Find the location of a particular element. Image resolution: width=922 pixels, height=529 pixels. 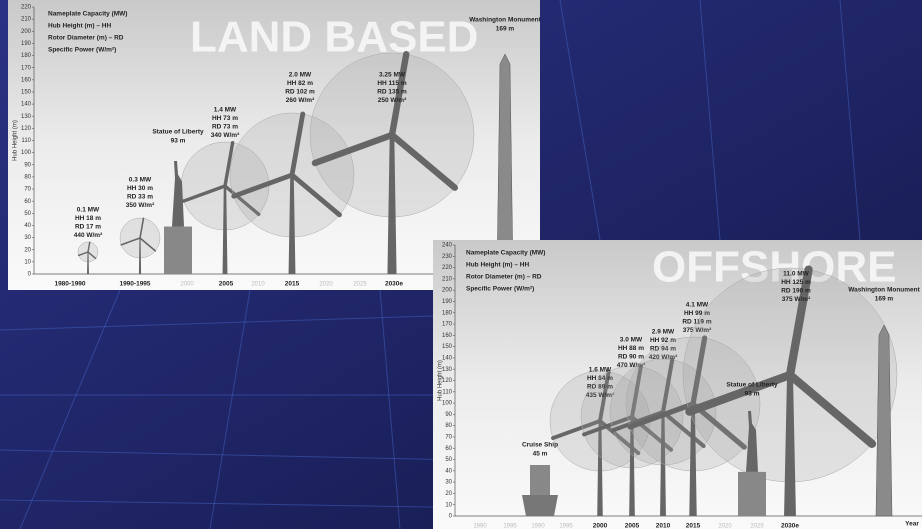

x-label: 2020 is located at coordinates (326, 285).